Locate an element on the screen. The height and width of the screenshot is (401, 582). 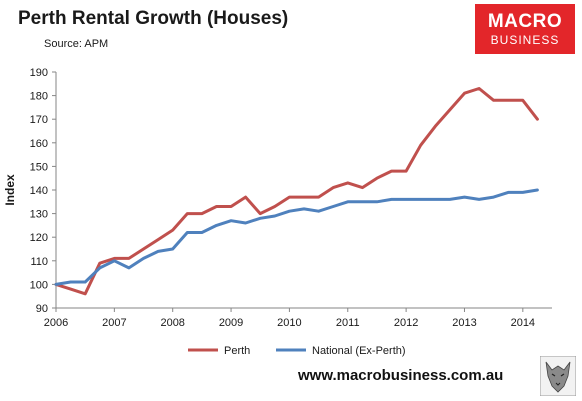
x-tick-label: 2011 is located at coordinates (348, 323).